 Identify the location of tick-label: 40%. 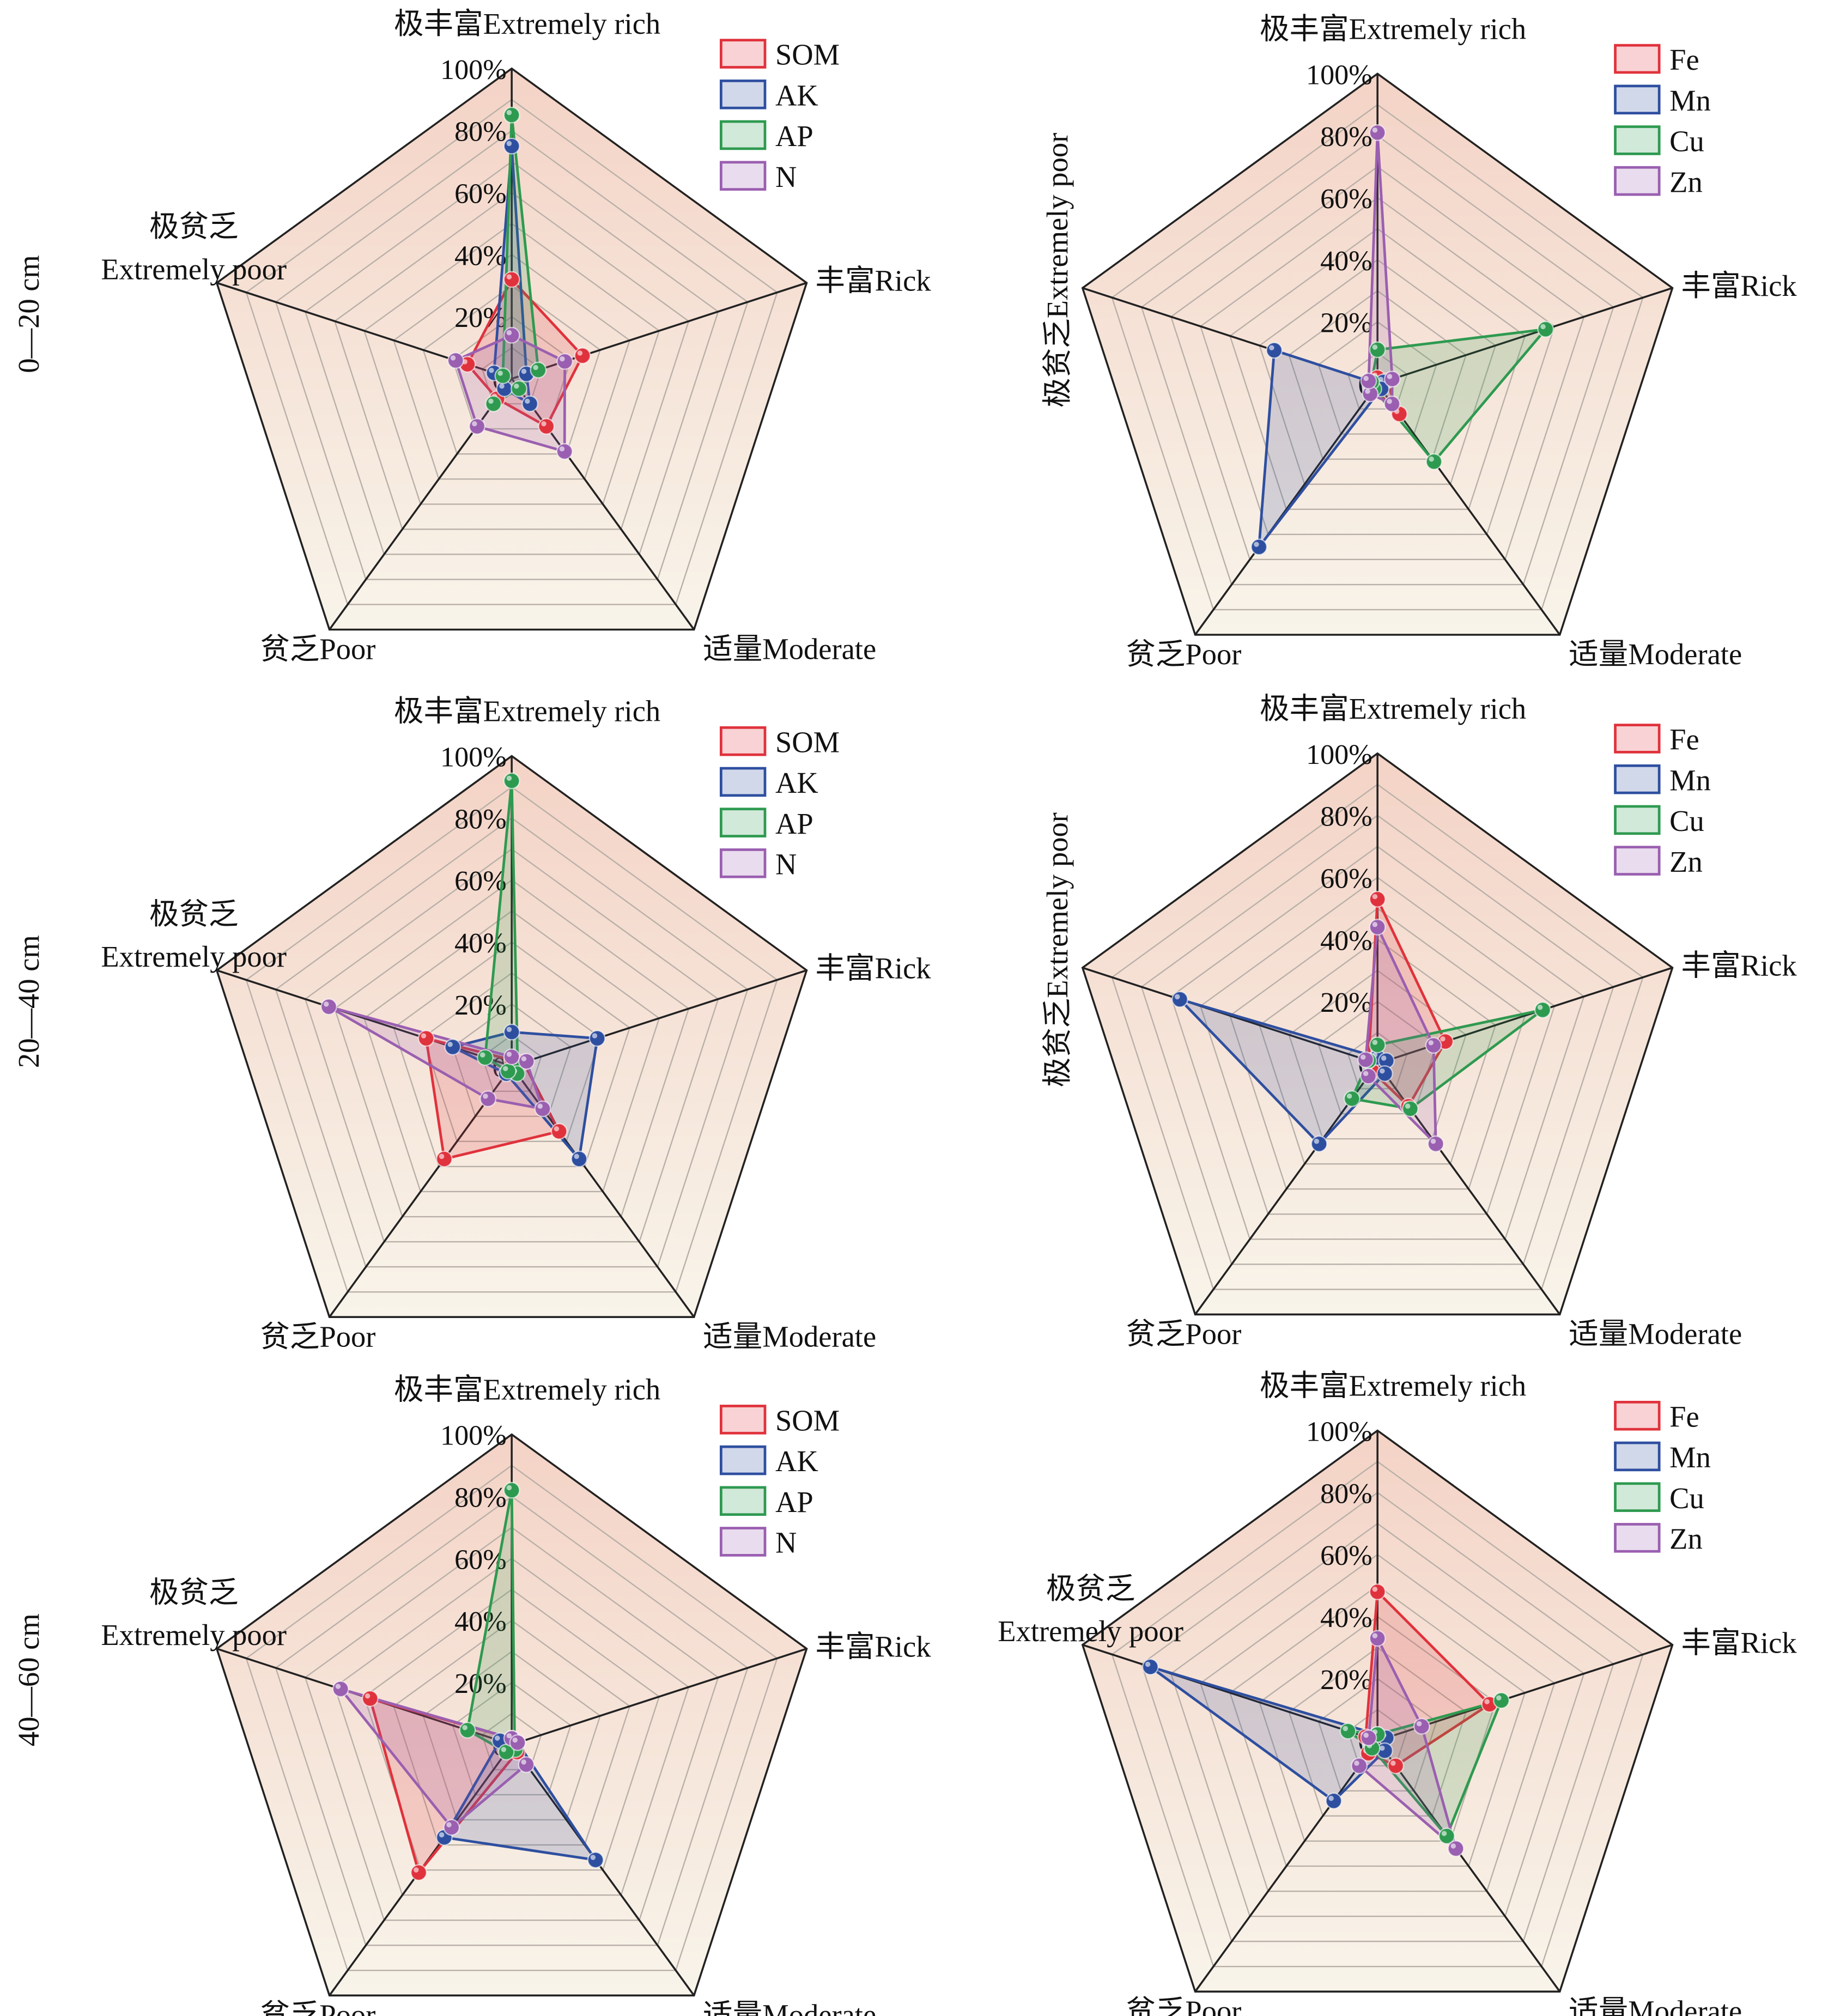
(1346, 1618).